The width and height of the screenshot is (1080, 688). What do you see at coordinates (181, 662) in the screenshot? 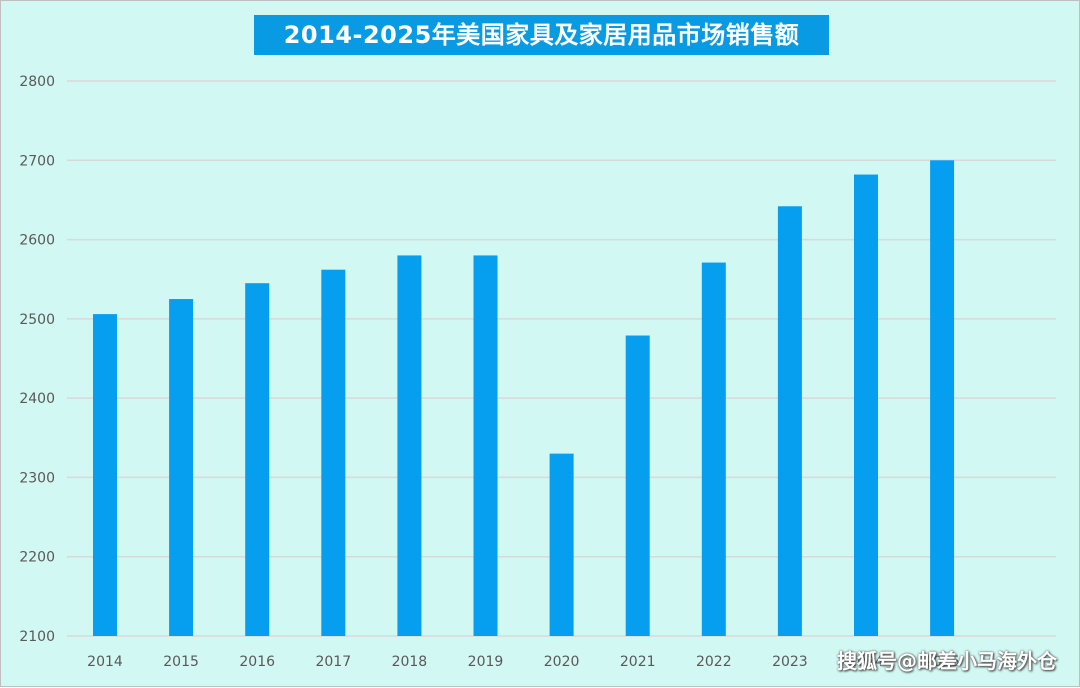
I see `x-tick-label: 2015` at bounding box center [181, 662].